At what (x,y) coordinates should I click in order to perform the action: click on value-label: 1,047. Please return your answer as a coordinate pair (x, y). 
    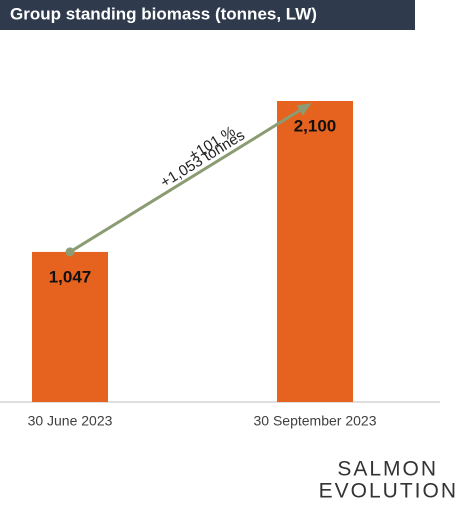
    Looking at the image, I should click on (70, 276).